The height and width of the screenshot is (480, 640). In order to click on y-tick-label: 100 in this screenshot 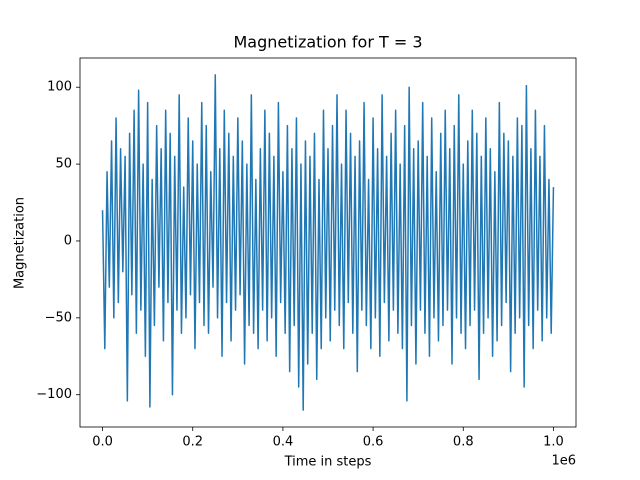, I will do `click(59, 87)`.